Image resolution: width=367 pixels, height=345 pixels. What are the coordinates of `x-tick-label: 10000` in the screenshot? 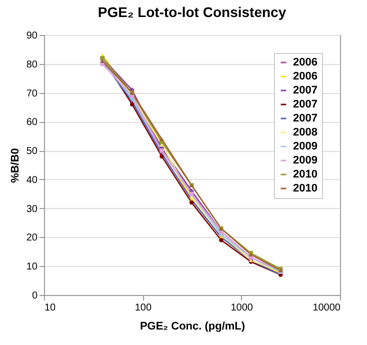 It's located at (326, 308).